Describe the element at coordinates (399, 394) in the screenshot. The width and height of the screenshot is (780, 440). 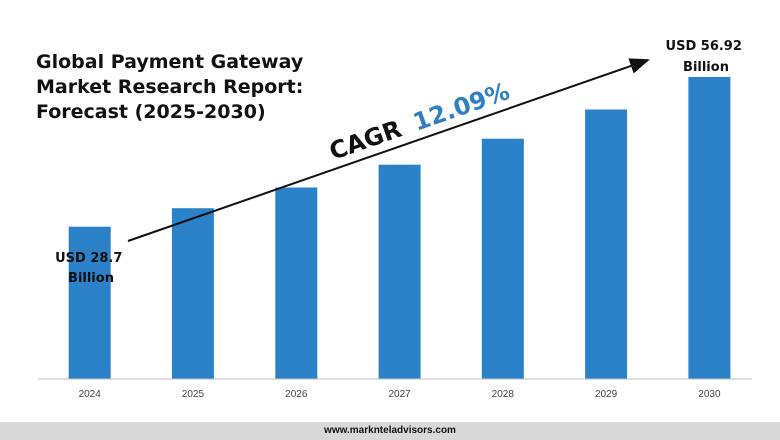
I see `x-tick-2027: 2027` at that location.